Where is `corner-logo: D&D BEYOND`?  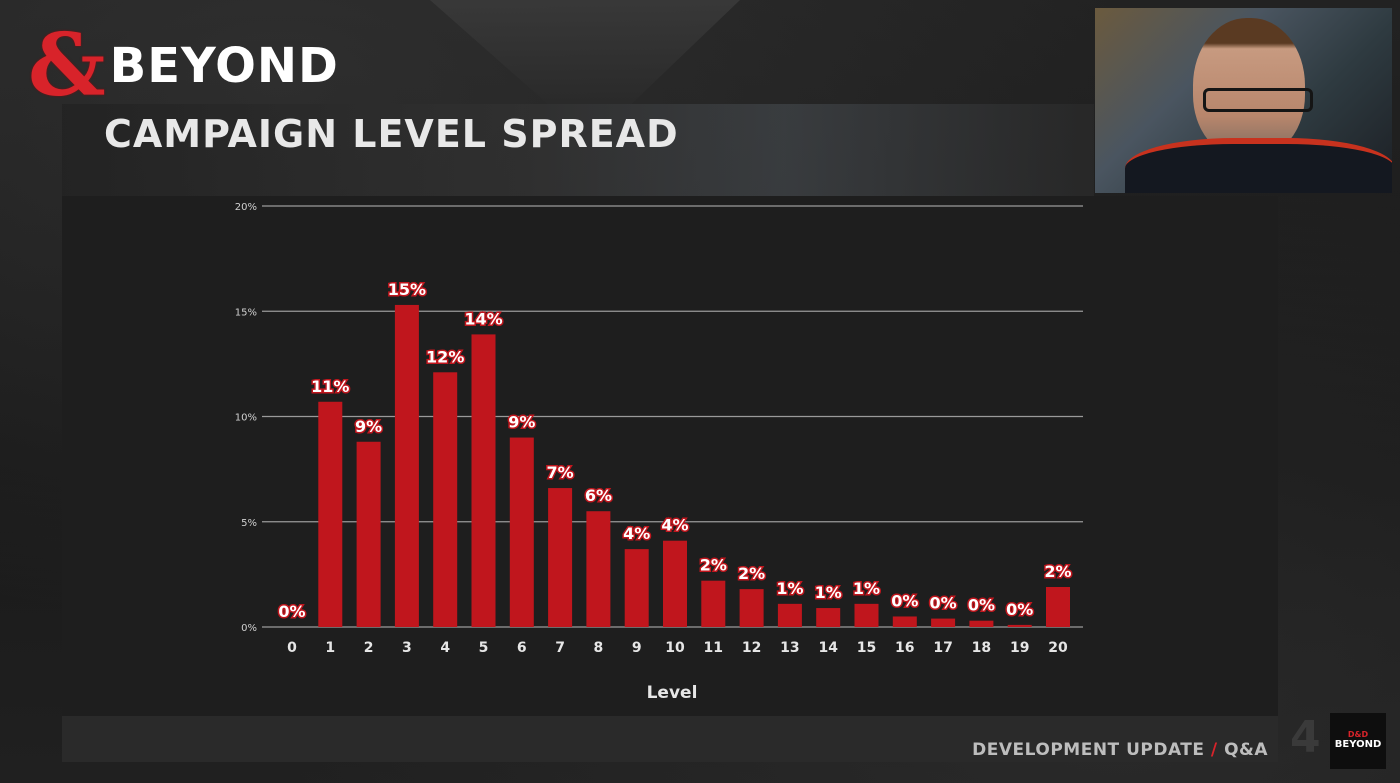 corner-logo: D&D BEYOND is located at coordinates (1358, 741).